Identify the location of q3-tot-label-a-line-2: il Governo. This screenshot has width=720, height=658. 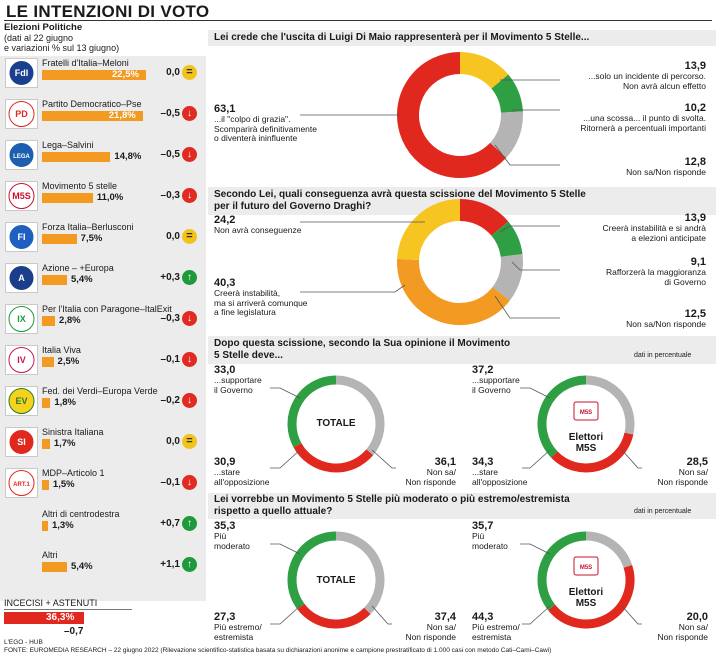
(233, 389).